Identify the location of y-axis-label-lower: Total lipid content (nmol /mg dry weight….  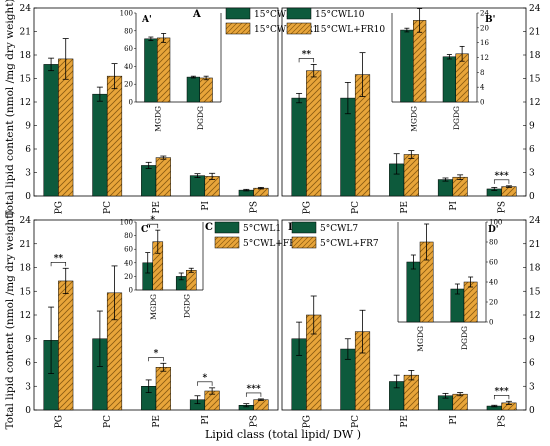
(10, 319).